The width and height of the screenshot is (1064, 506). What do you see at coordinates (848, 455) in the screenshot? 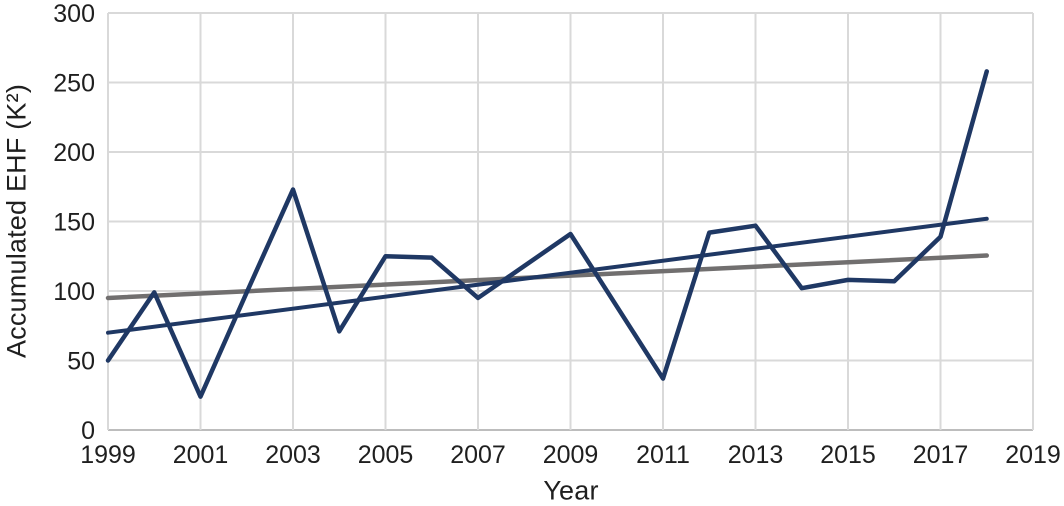
I see `x-tick-label: 2015` at bounding box center [848, 455].